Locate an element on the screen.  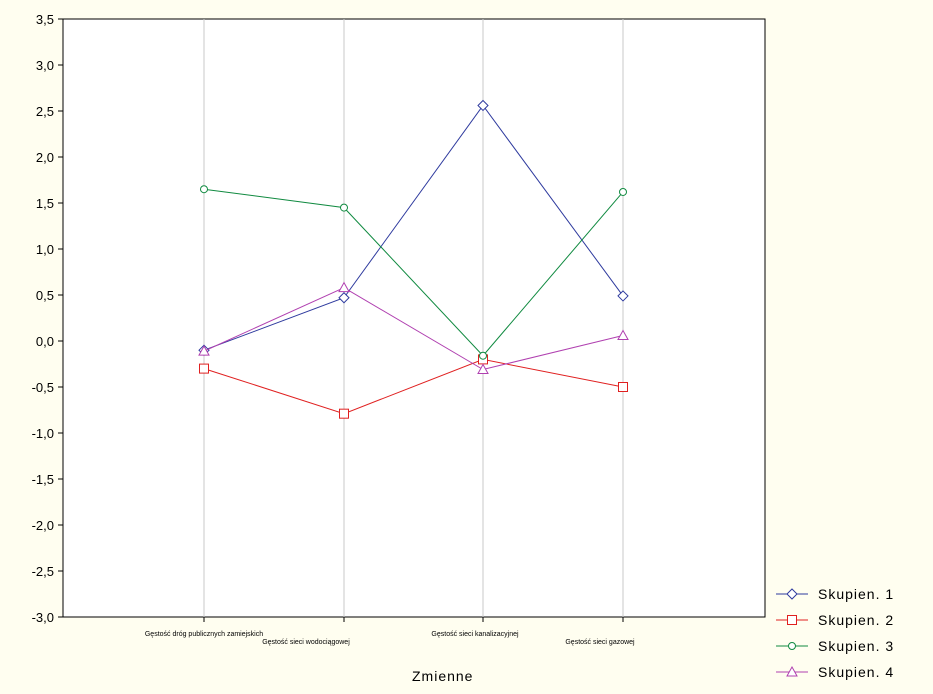
x-axis-label: Zmienne is located at coordinates (442, 676).